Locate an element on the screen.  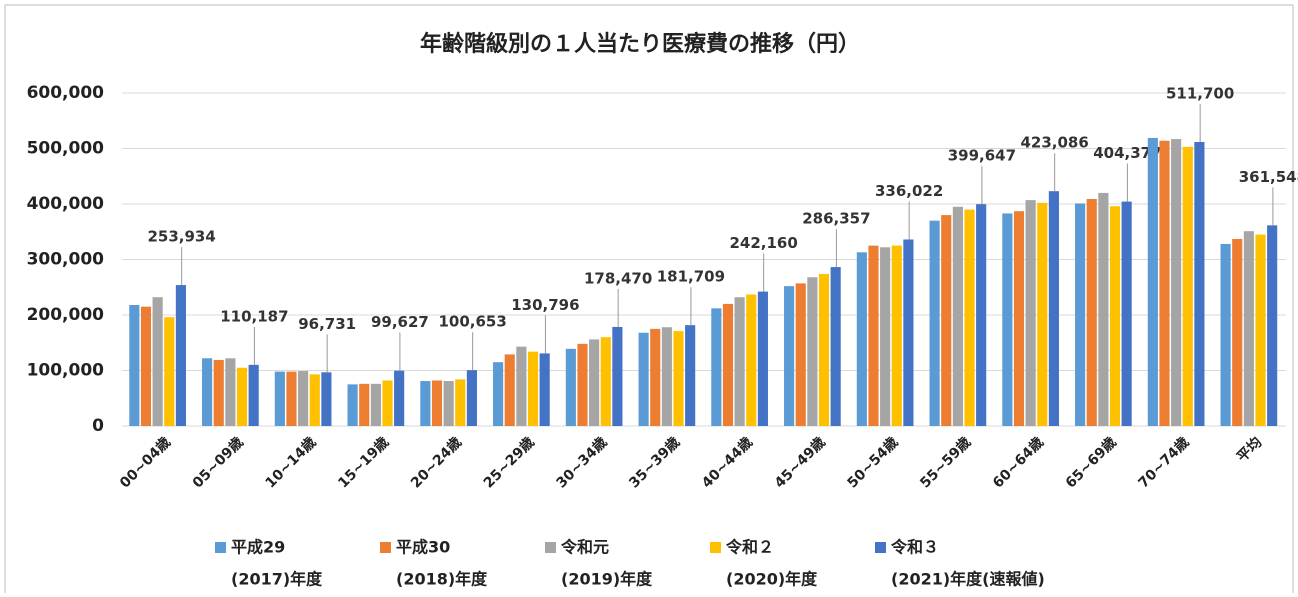
y-tick-label: 0 is located at coordinates (98, 426).